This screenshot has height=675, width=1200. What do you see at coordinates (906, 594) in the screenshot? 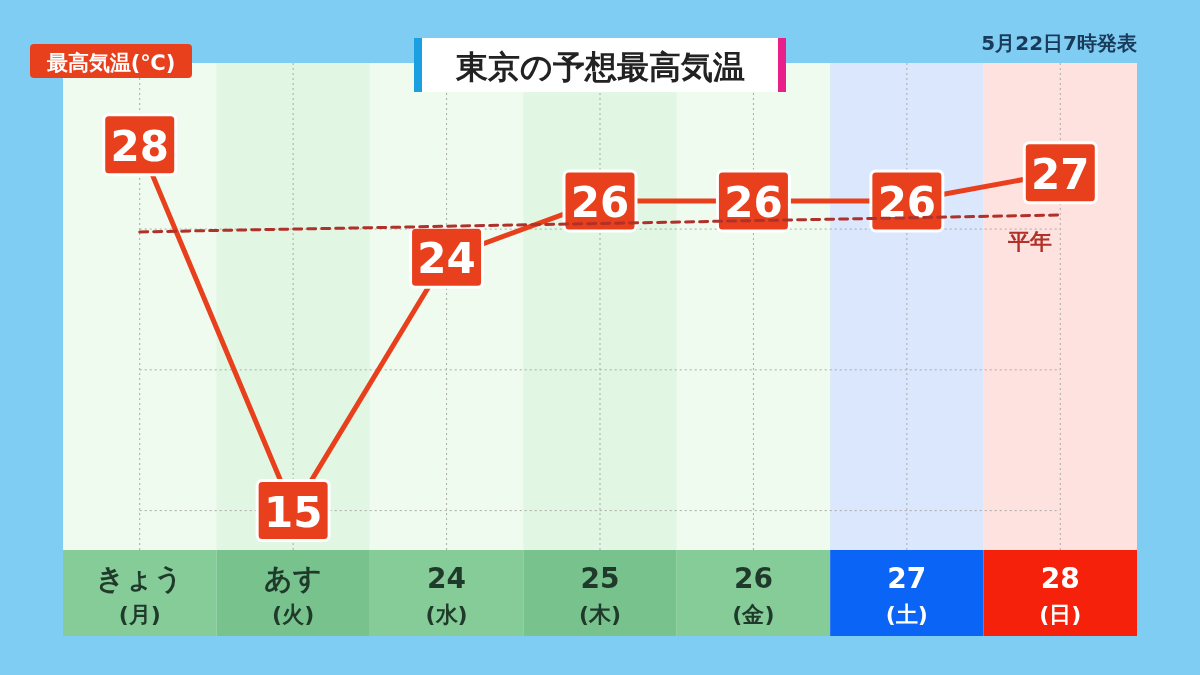
I see `x-tick-label: 27 (土)` at bounding box center [906, 594].